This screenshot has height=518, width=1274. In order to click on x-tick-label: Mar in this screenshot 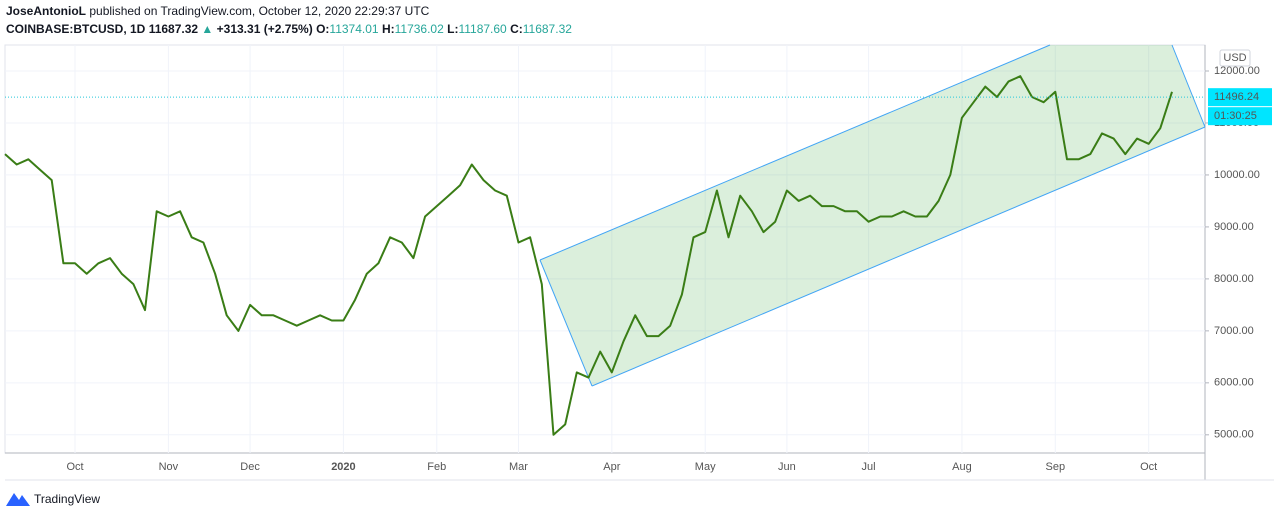, I will do `click(518, 467)`.